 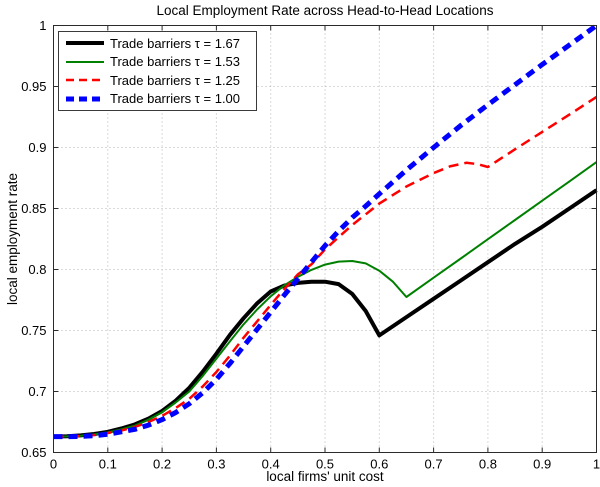 I want to click on y-tick-label: 0.9, so click(x=37, y=147).